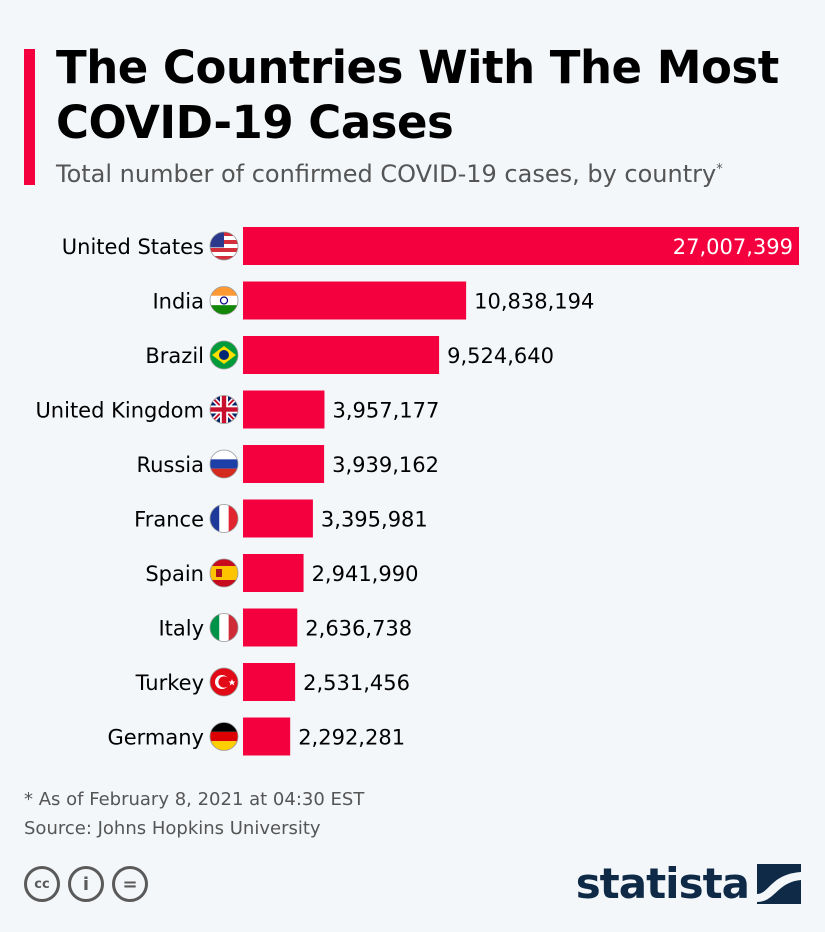 This screenshot has width=825, height=932. Describe the element at coordinates (169, 683) in the screenshot. I see `category-label: Turkey` at that location.